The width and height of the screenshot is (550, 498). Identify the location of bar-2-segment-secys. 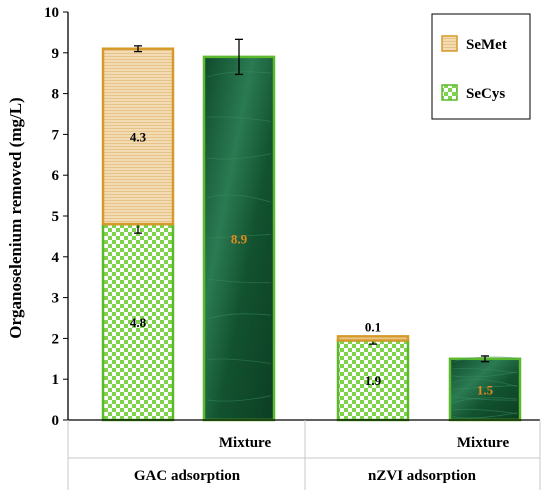
(373, 380).